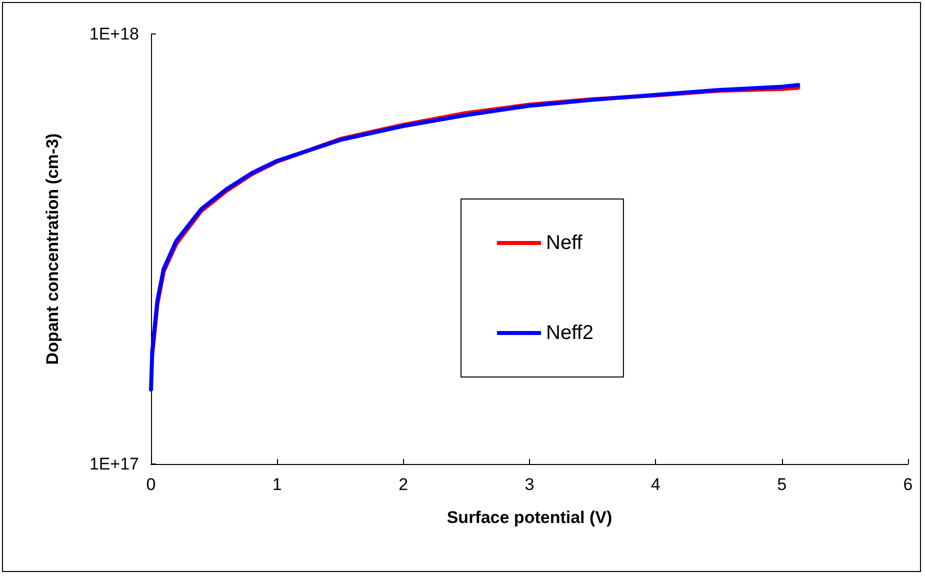 Image resolution: width=925 pixels, height=576 pixels. Describe the element at coordinates (403, 484) in the screenshot. I see `x-tick-label: 2` at that location.